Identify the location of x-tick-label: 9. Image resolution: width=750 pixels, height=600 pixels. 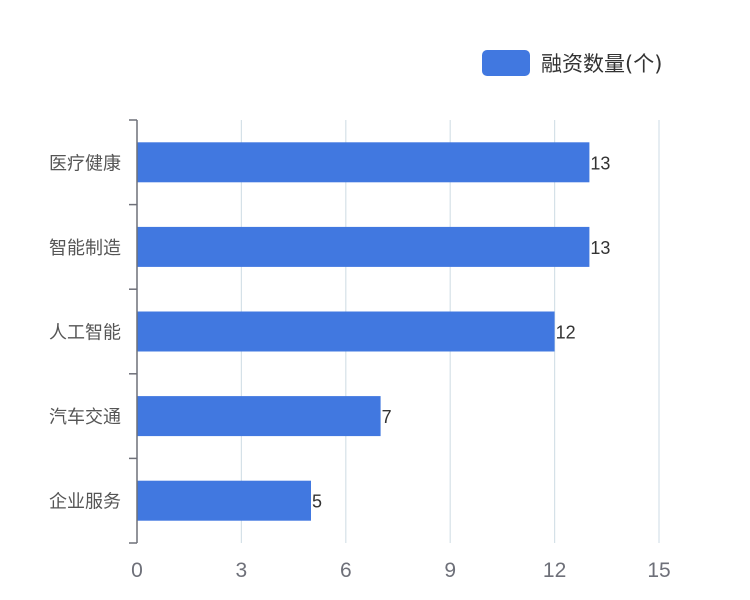
(450, 570).